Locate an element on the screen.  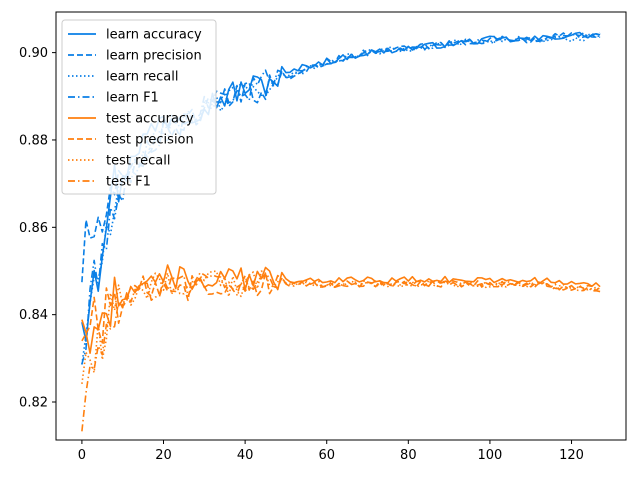
legend-label: learn recall is located at coordinates (142, 77).